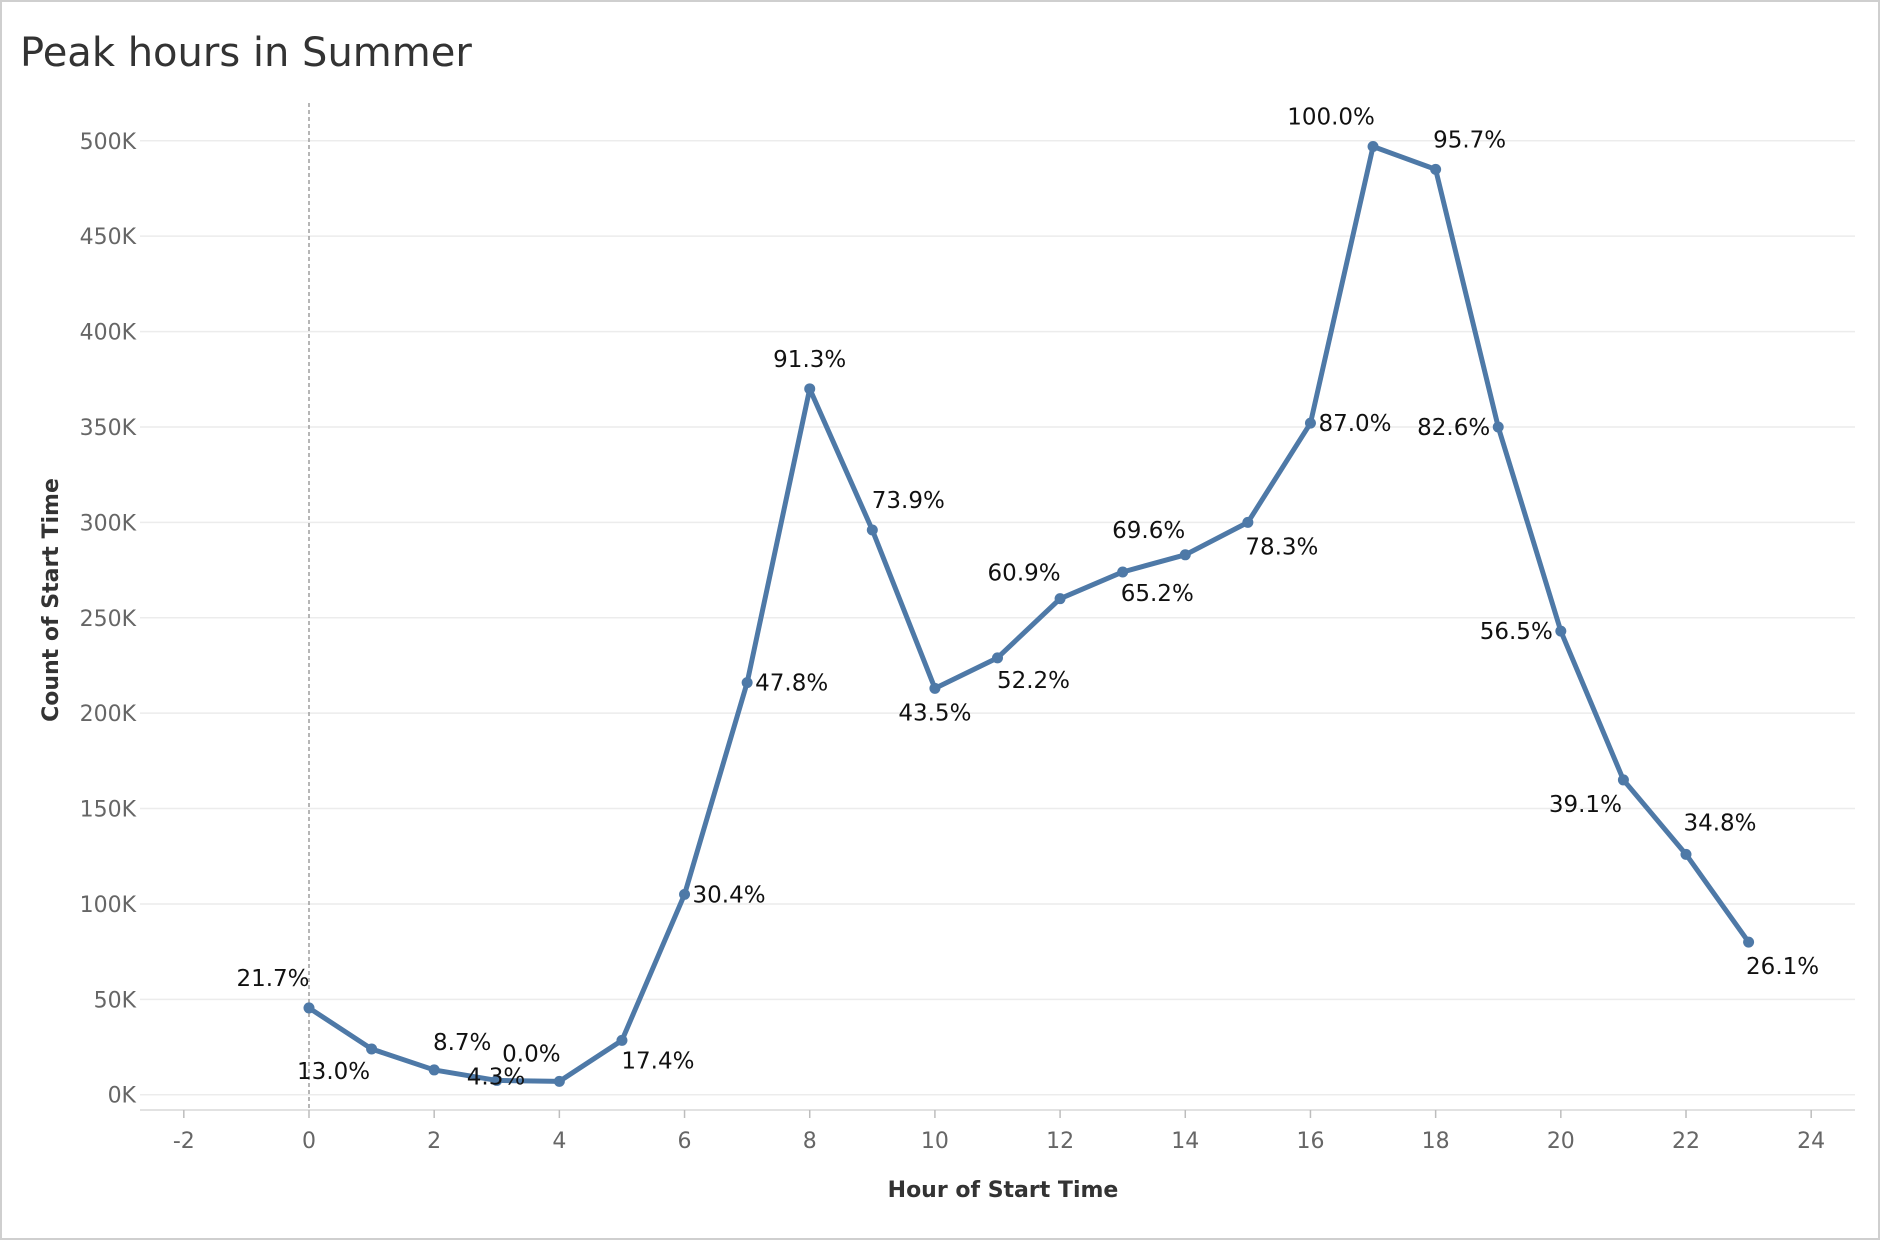  Describe the element at coordinates (810, 1141) in the screenshot. I see `x-tick-label: 8` at that location.